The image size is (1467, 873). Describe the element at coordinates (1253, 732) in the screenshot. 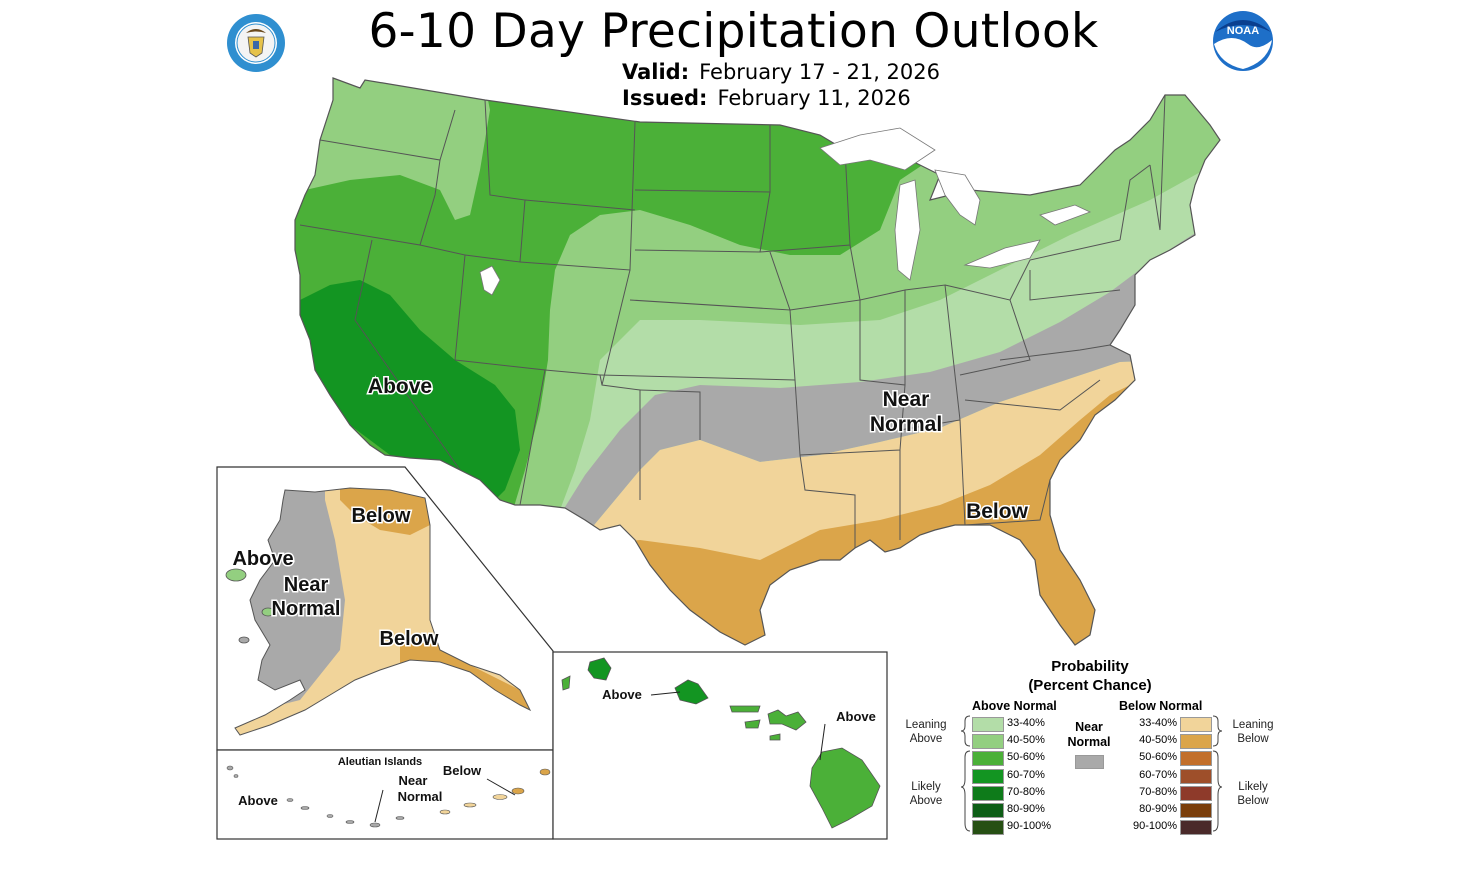

I see `leaning-below-label: Leaning Below` at that location.